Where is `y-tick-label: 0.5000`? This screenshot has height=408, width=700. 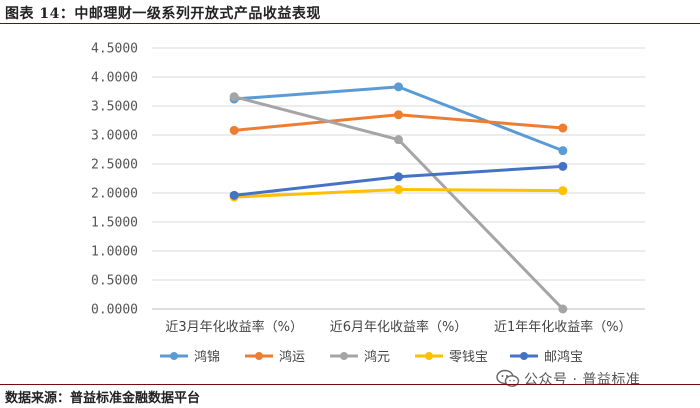
y-tick-label: 0.5000 is located at coordinates (114, 281).